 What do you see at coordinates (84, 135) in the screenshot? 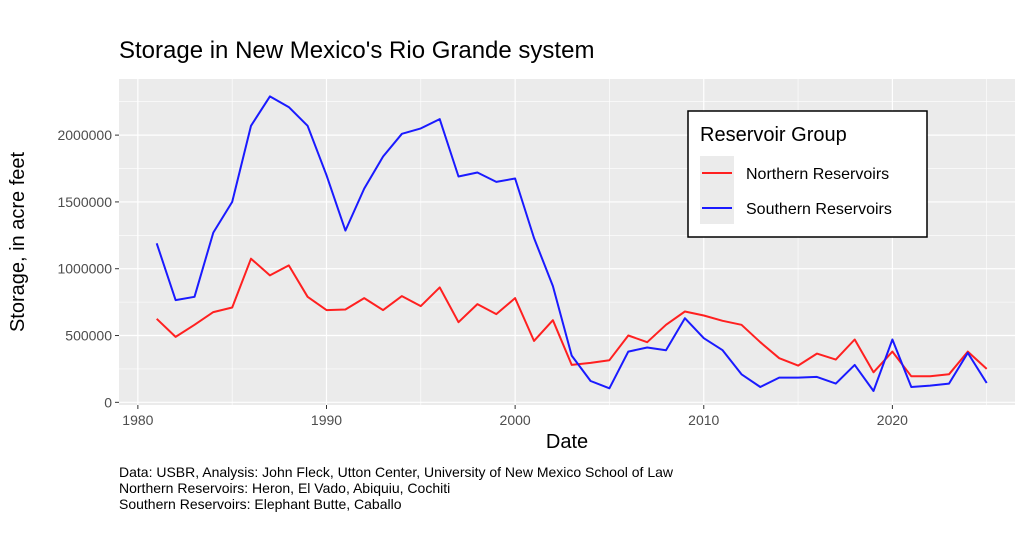
I see `y-tick-label: 2000000` at bounding box center [84, 135].